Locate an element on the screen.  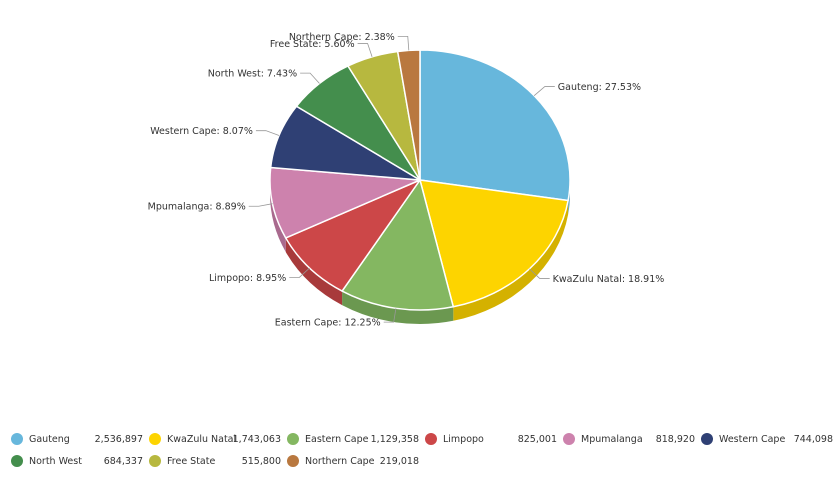
leader-line-eastern-cape is located at coordinates (390, 315).